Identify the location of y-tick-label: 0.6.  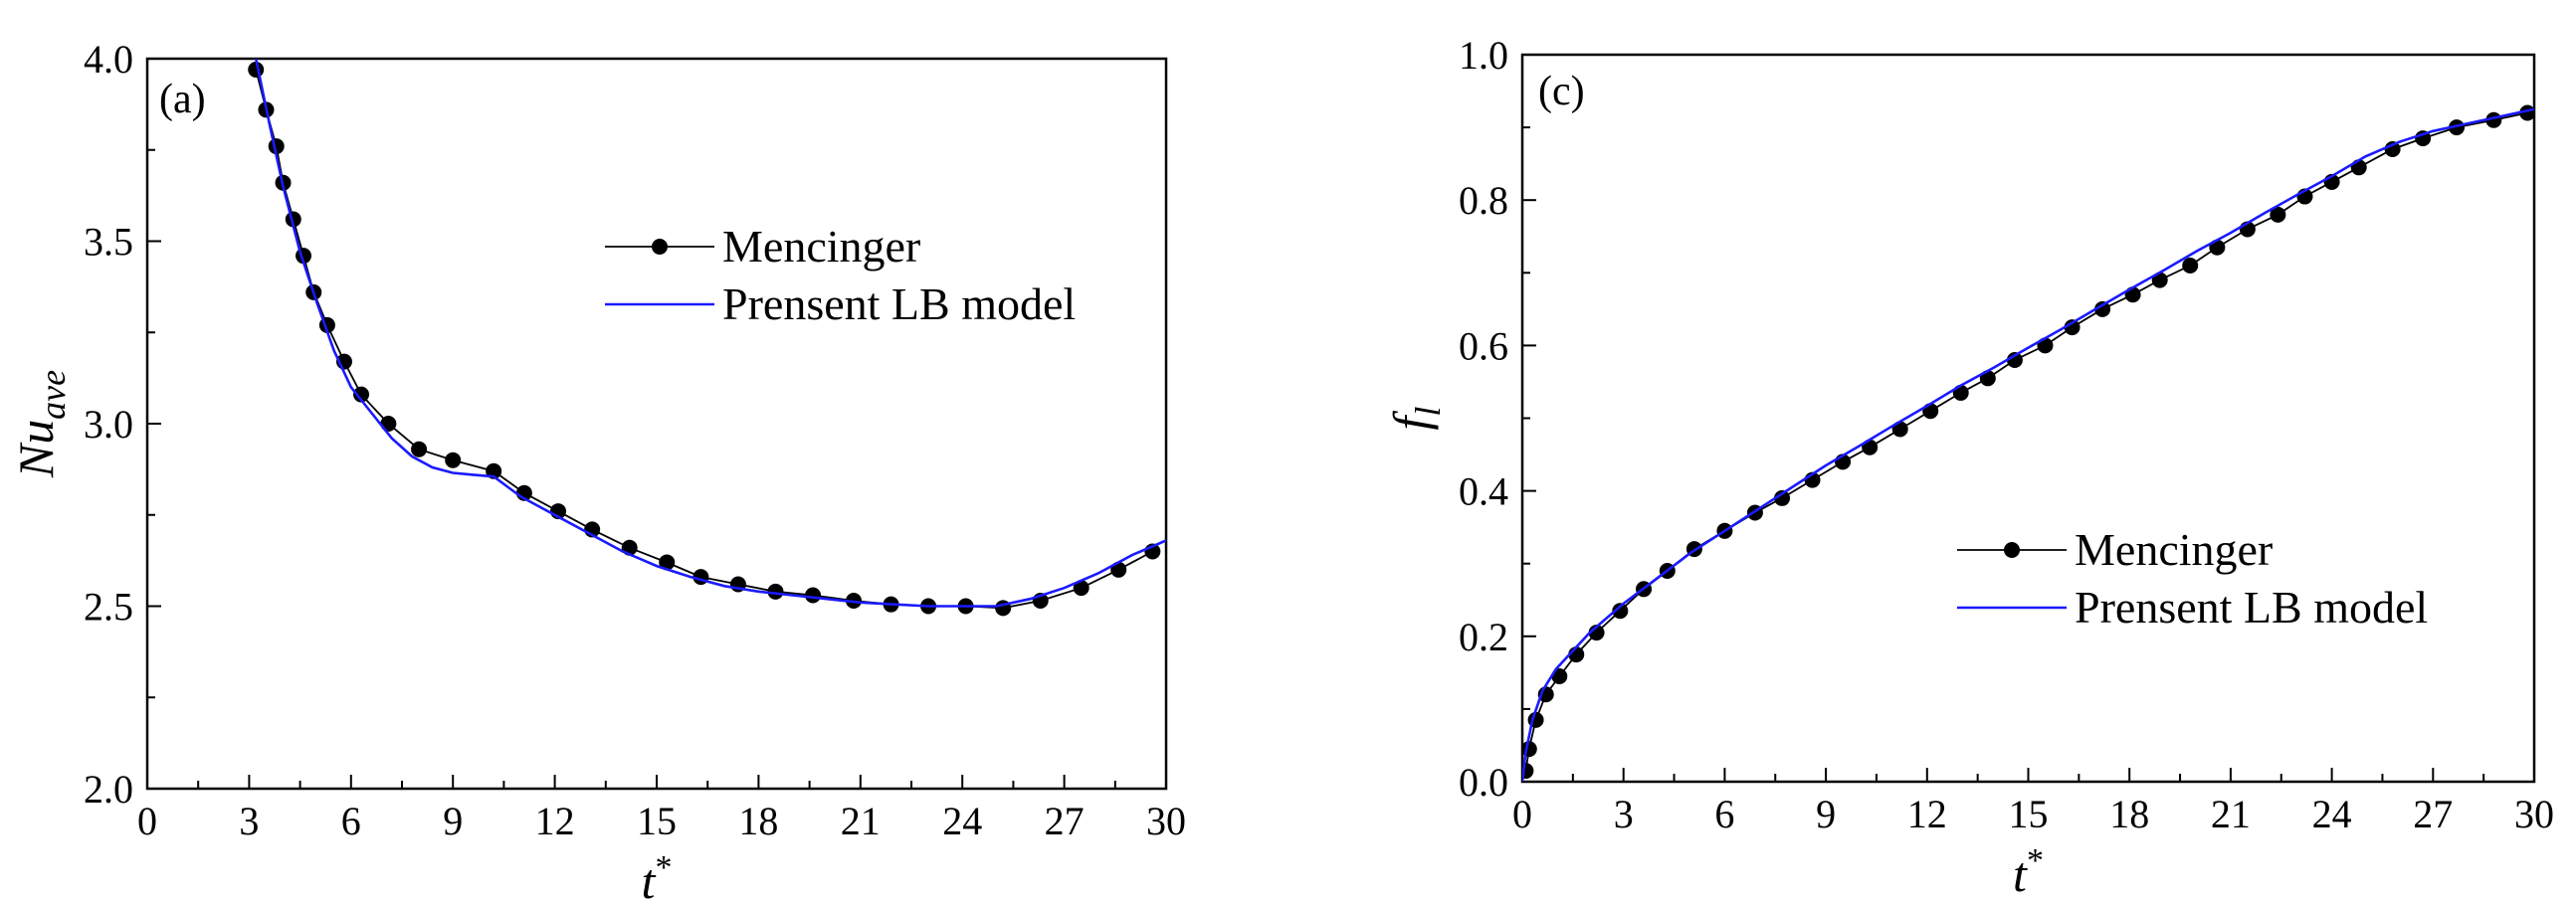
(1483, 345).